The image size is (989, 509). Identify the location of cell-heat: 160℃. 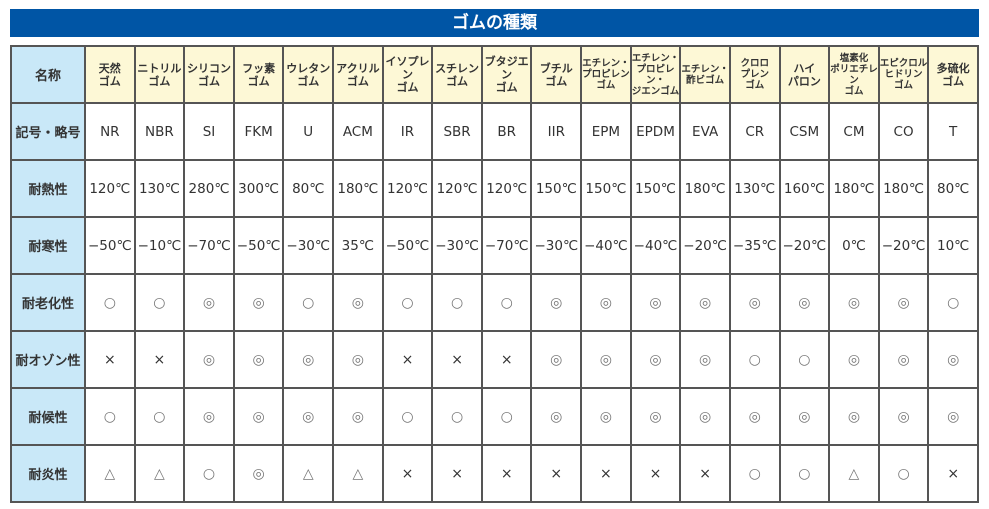
(804, 188).